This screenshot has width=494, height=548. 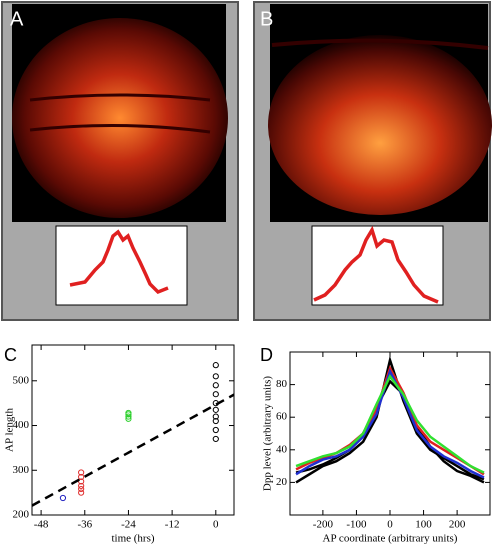 What do you see at coordinates (10, 355) in the screenshot?
I see `panel-label: C` at bounding box center [10, 355].